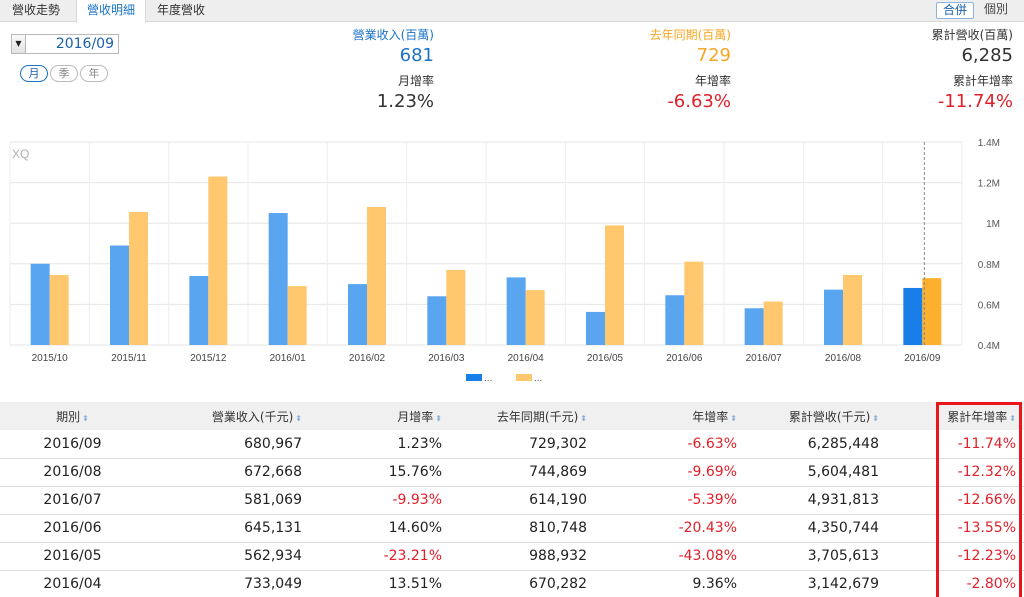 The width and height of the screenshot is (1024, 597). What do you see at coordinates (84, 44) in the screenshot?
I see `period-value: 2016/09` at bounding box center [84, 44].